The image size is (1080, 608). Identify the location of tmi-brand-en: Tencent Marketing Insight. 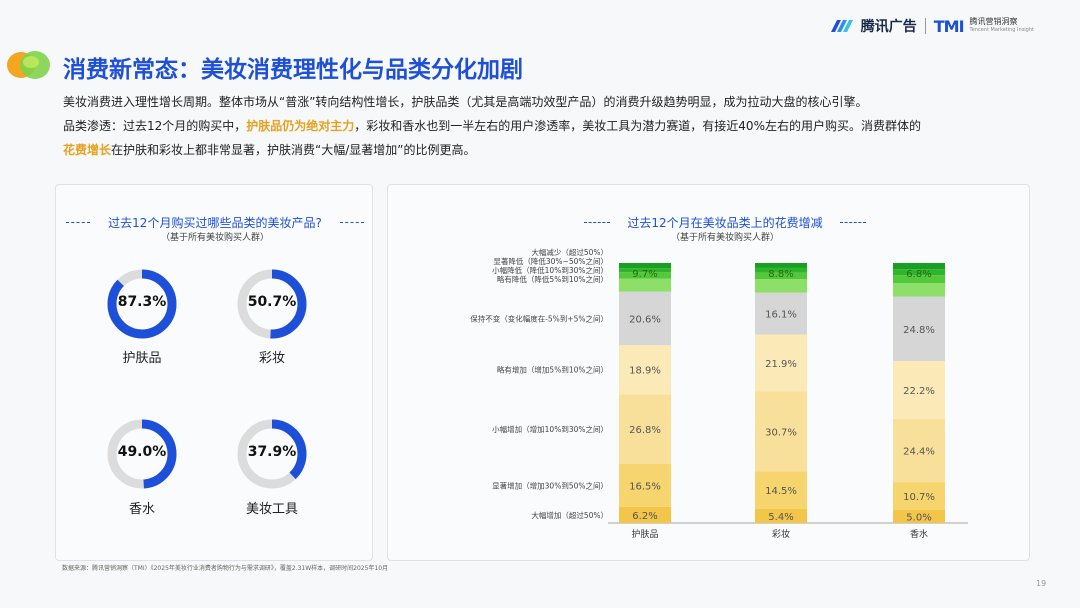
(1001, 30).